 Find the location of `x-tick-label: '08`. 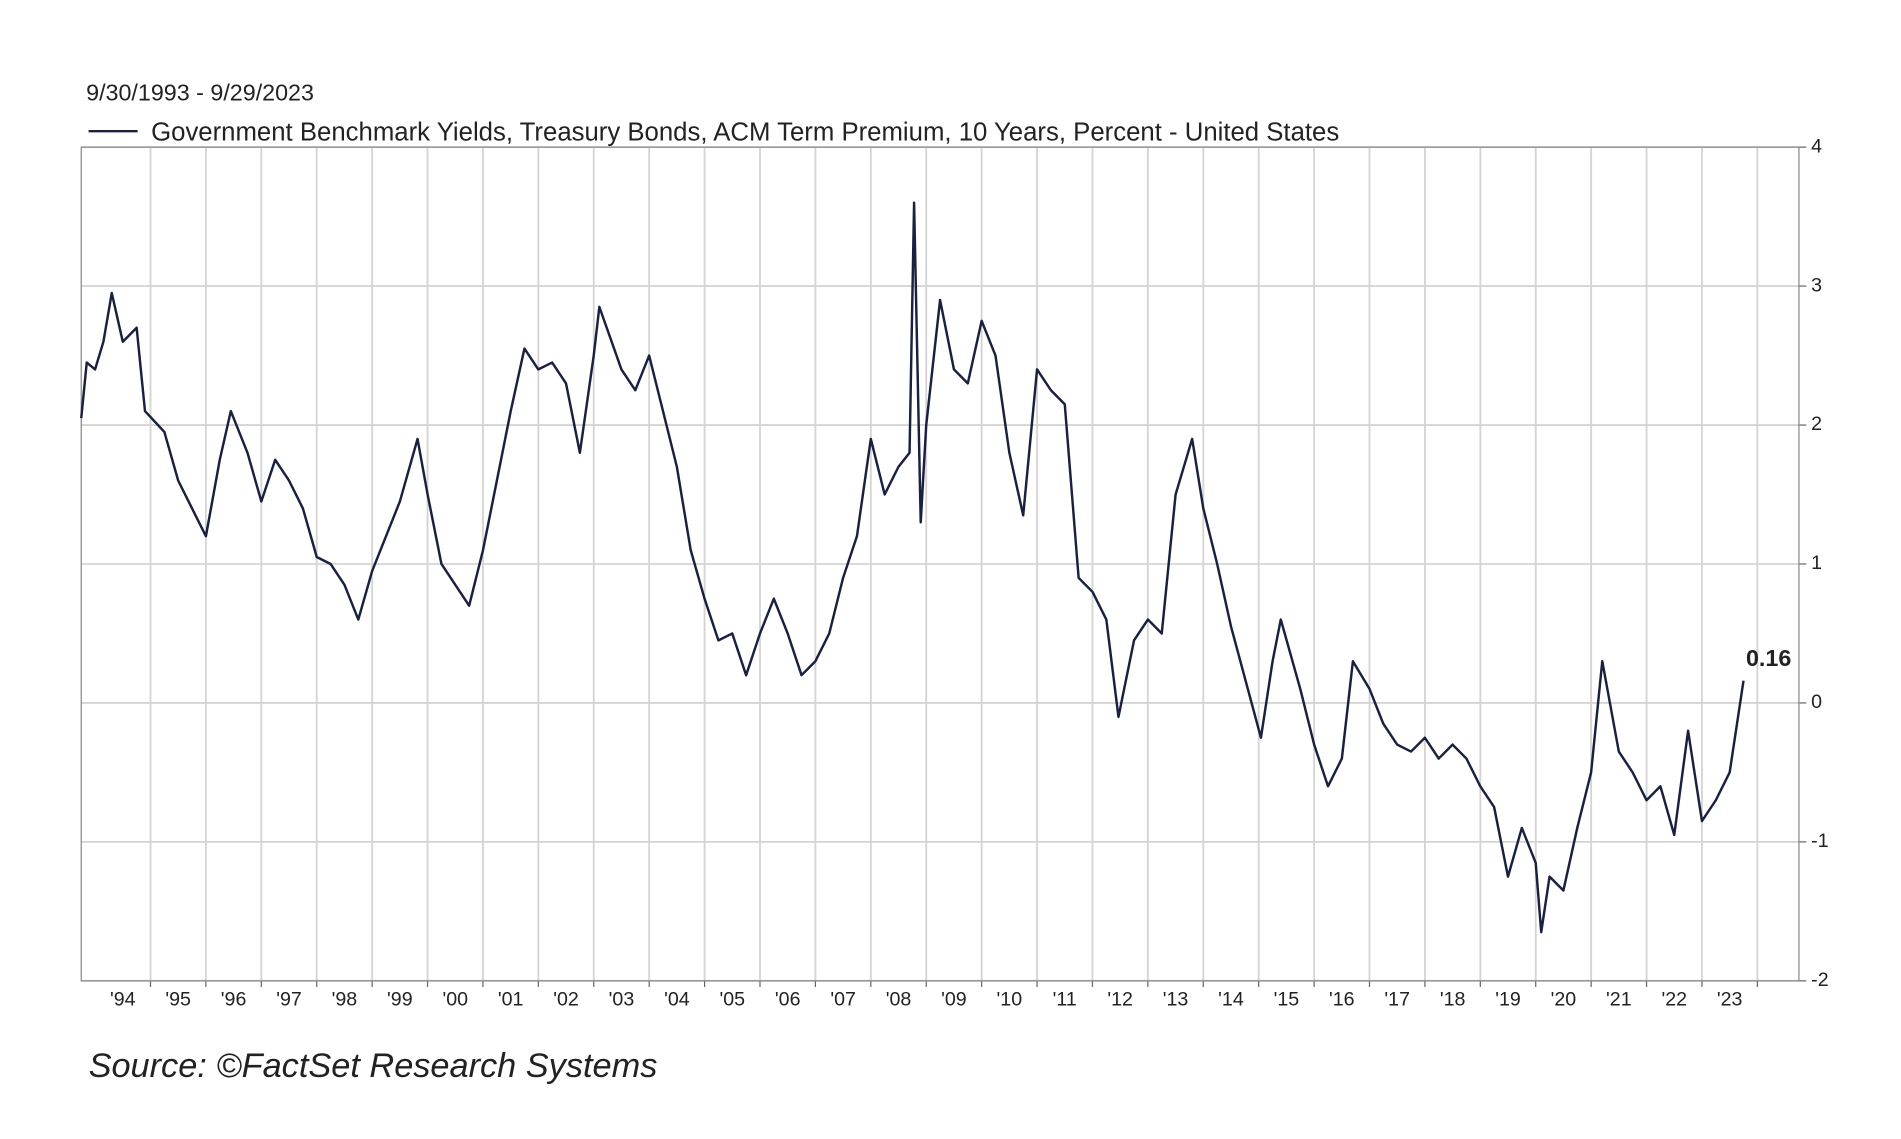

x-tick-label: '08 is located at coordinates (899, 1000).